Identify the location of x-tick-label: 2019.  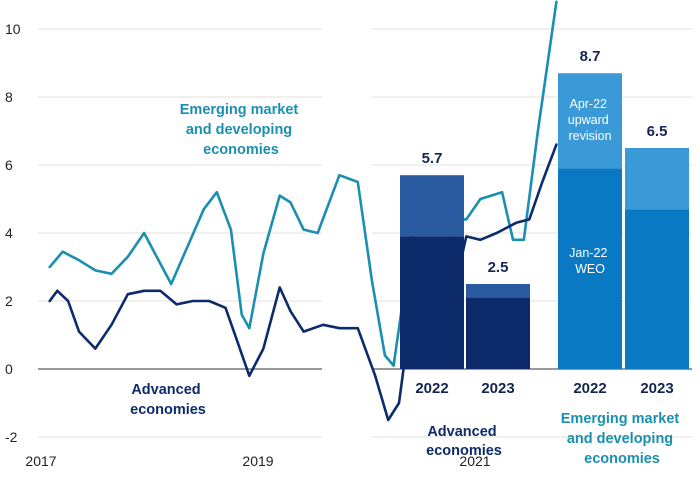
(257, 461).